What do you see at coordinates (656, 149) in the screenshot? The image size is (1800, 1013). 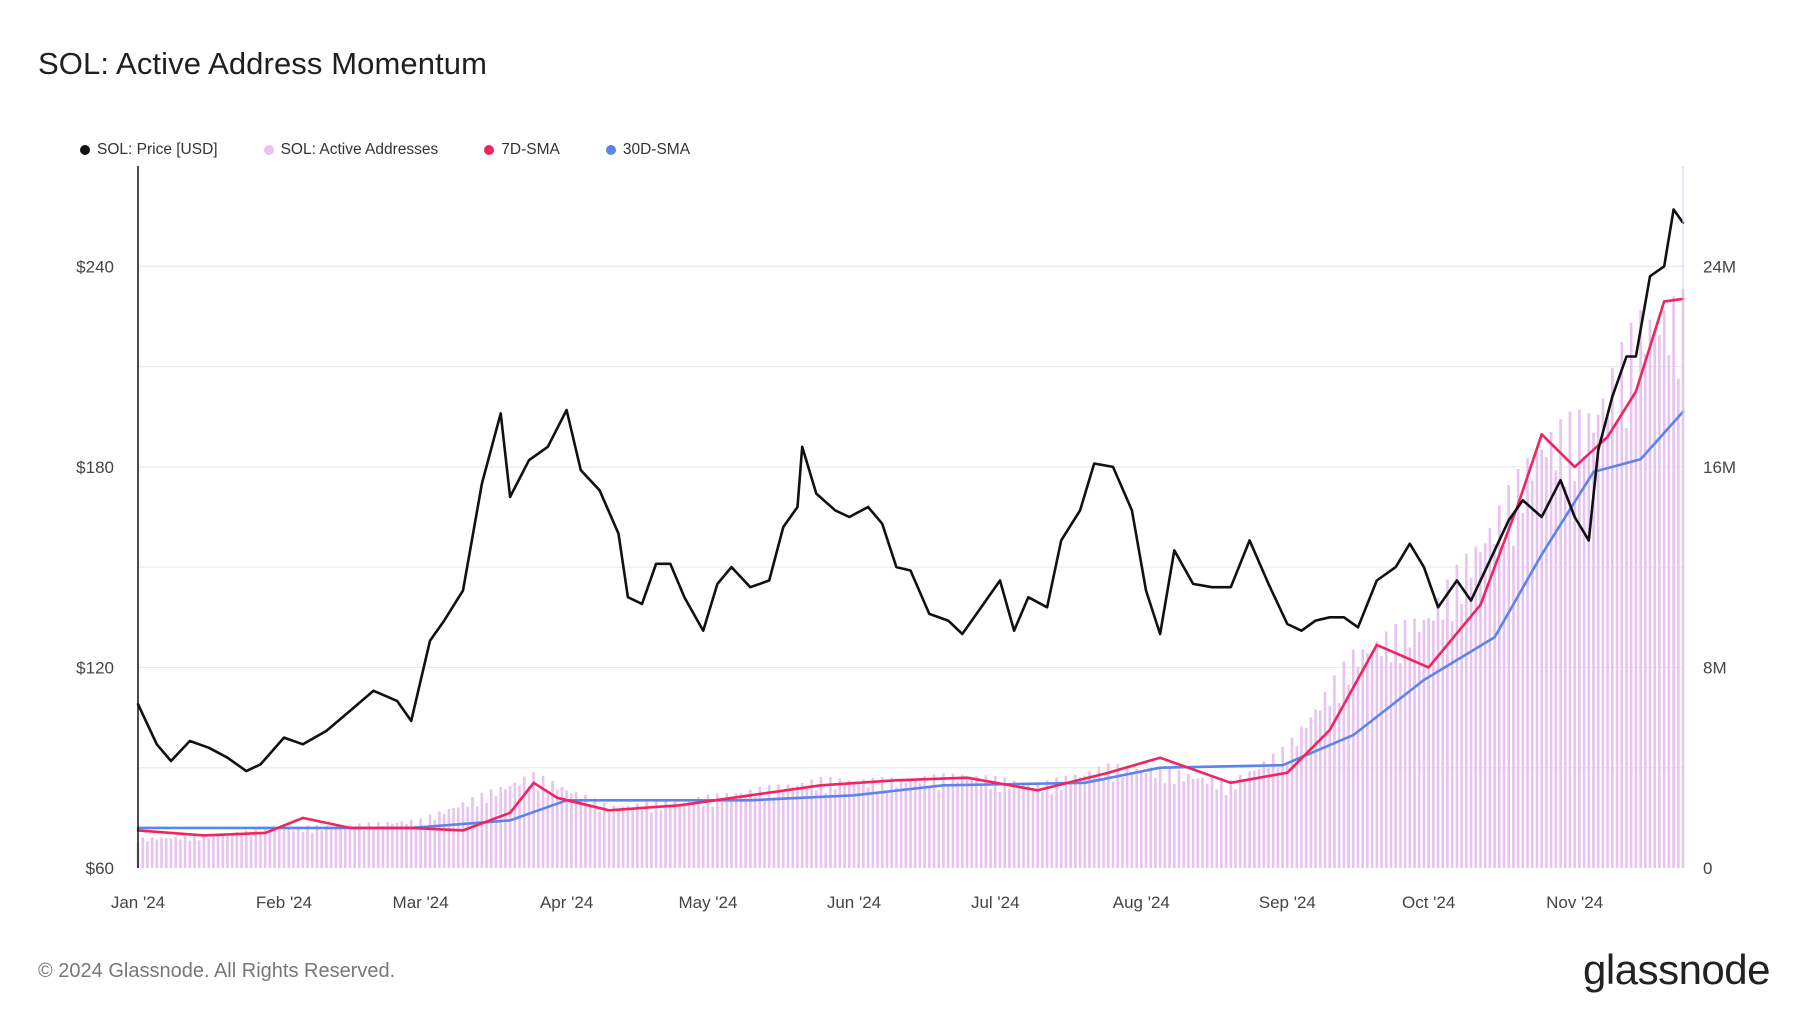 I see `legend-label-30d-sma: 30D-SMA` at bounding box center [656, 149].